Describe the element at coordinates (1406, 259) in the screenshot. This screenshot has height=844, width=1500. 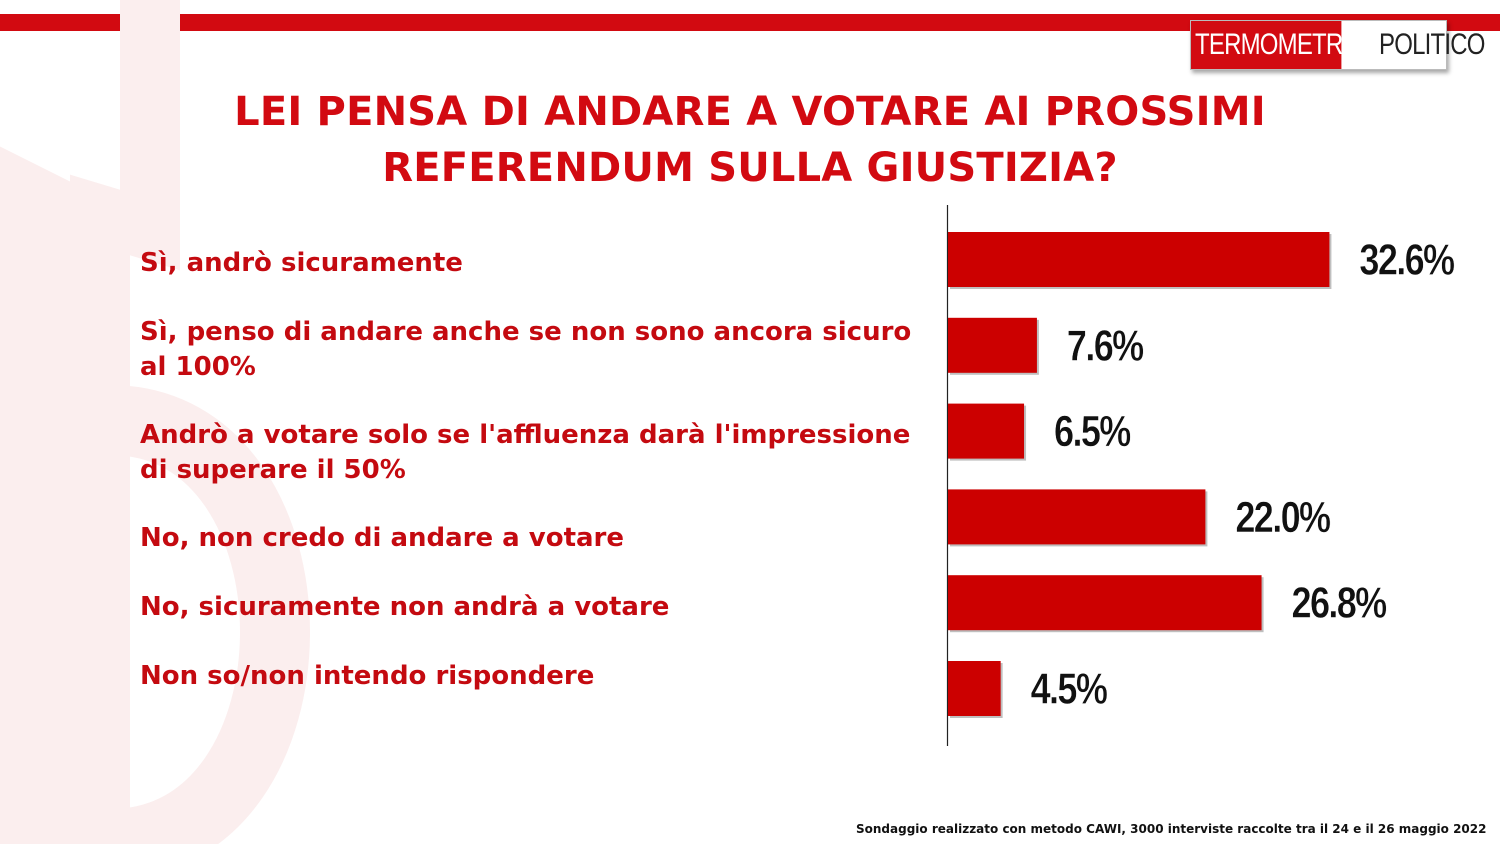
I see `value-label: 32.6%` at that location.